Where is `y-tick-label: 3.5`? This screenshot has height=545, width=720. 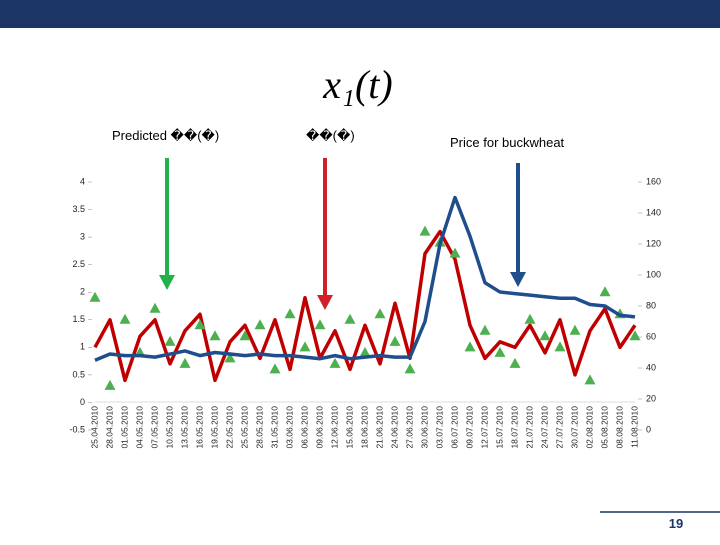 y-tick-label: 3.5 is located at coordinates (78, 209).